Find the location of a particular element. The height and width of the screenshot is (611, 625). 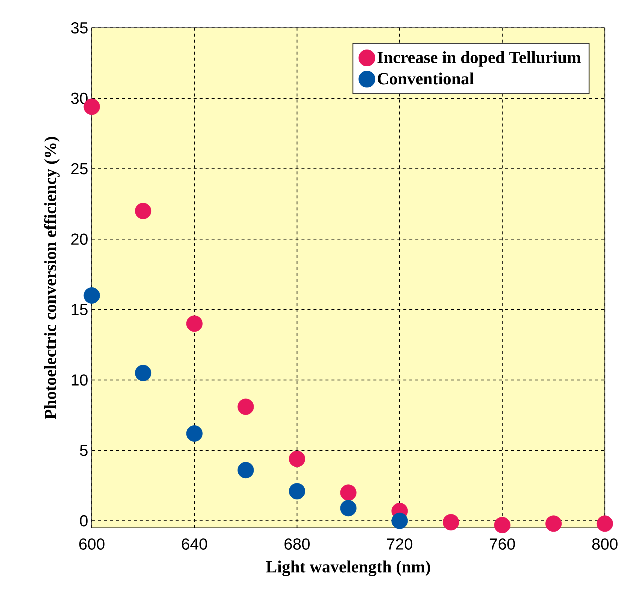

y-tick-label: 10 is located at coordinates (80, 380).